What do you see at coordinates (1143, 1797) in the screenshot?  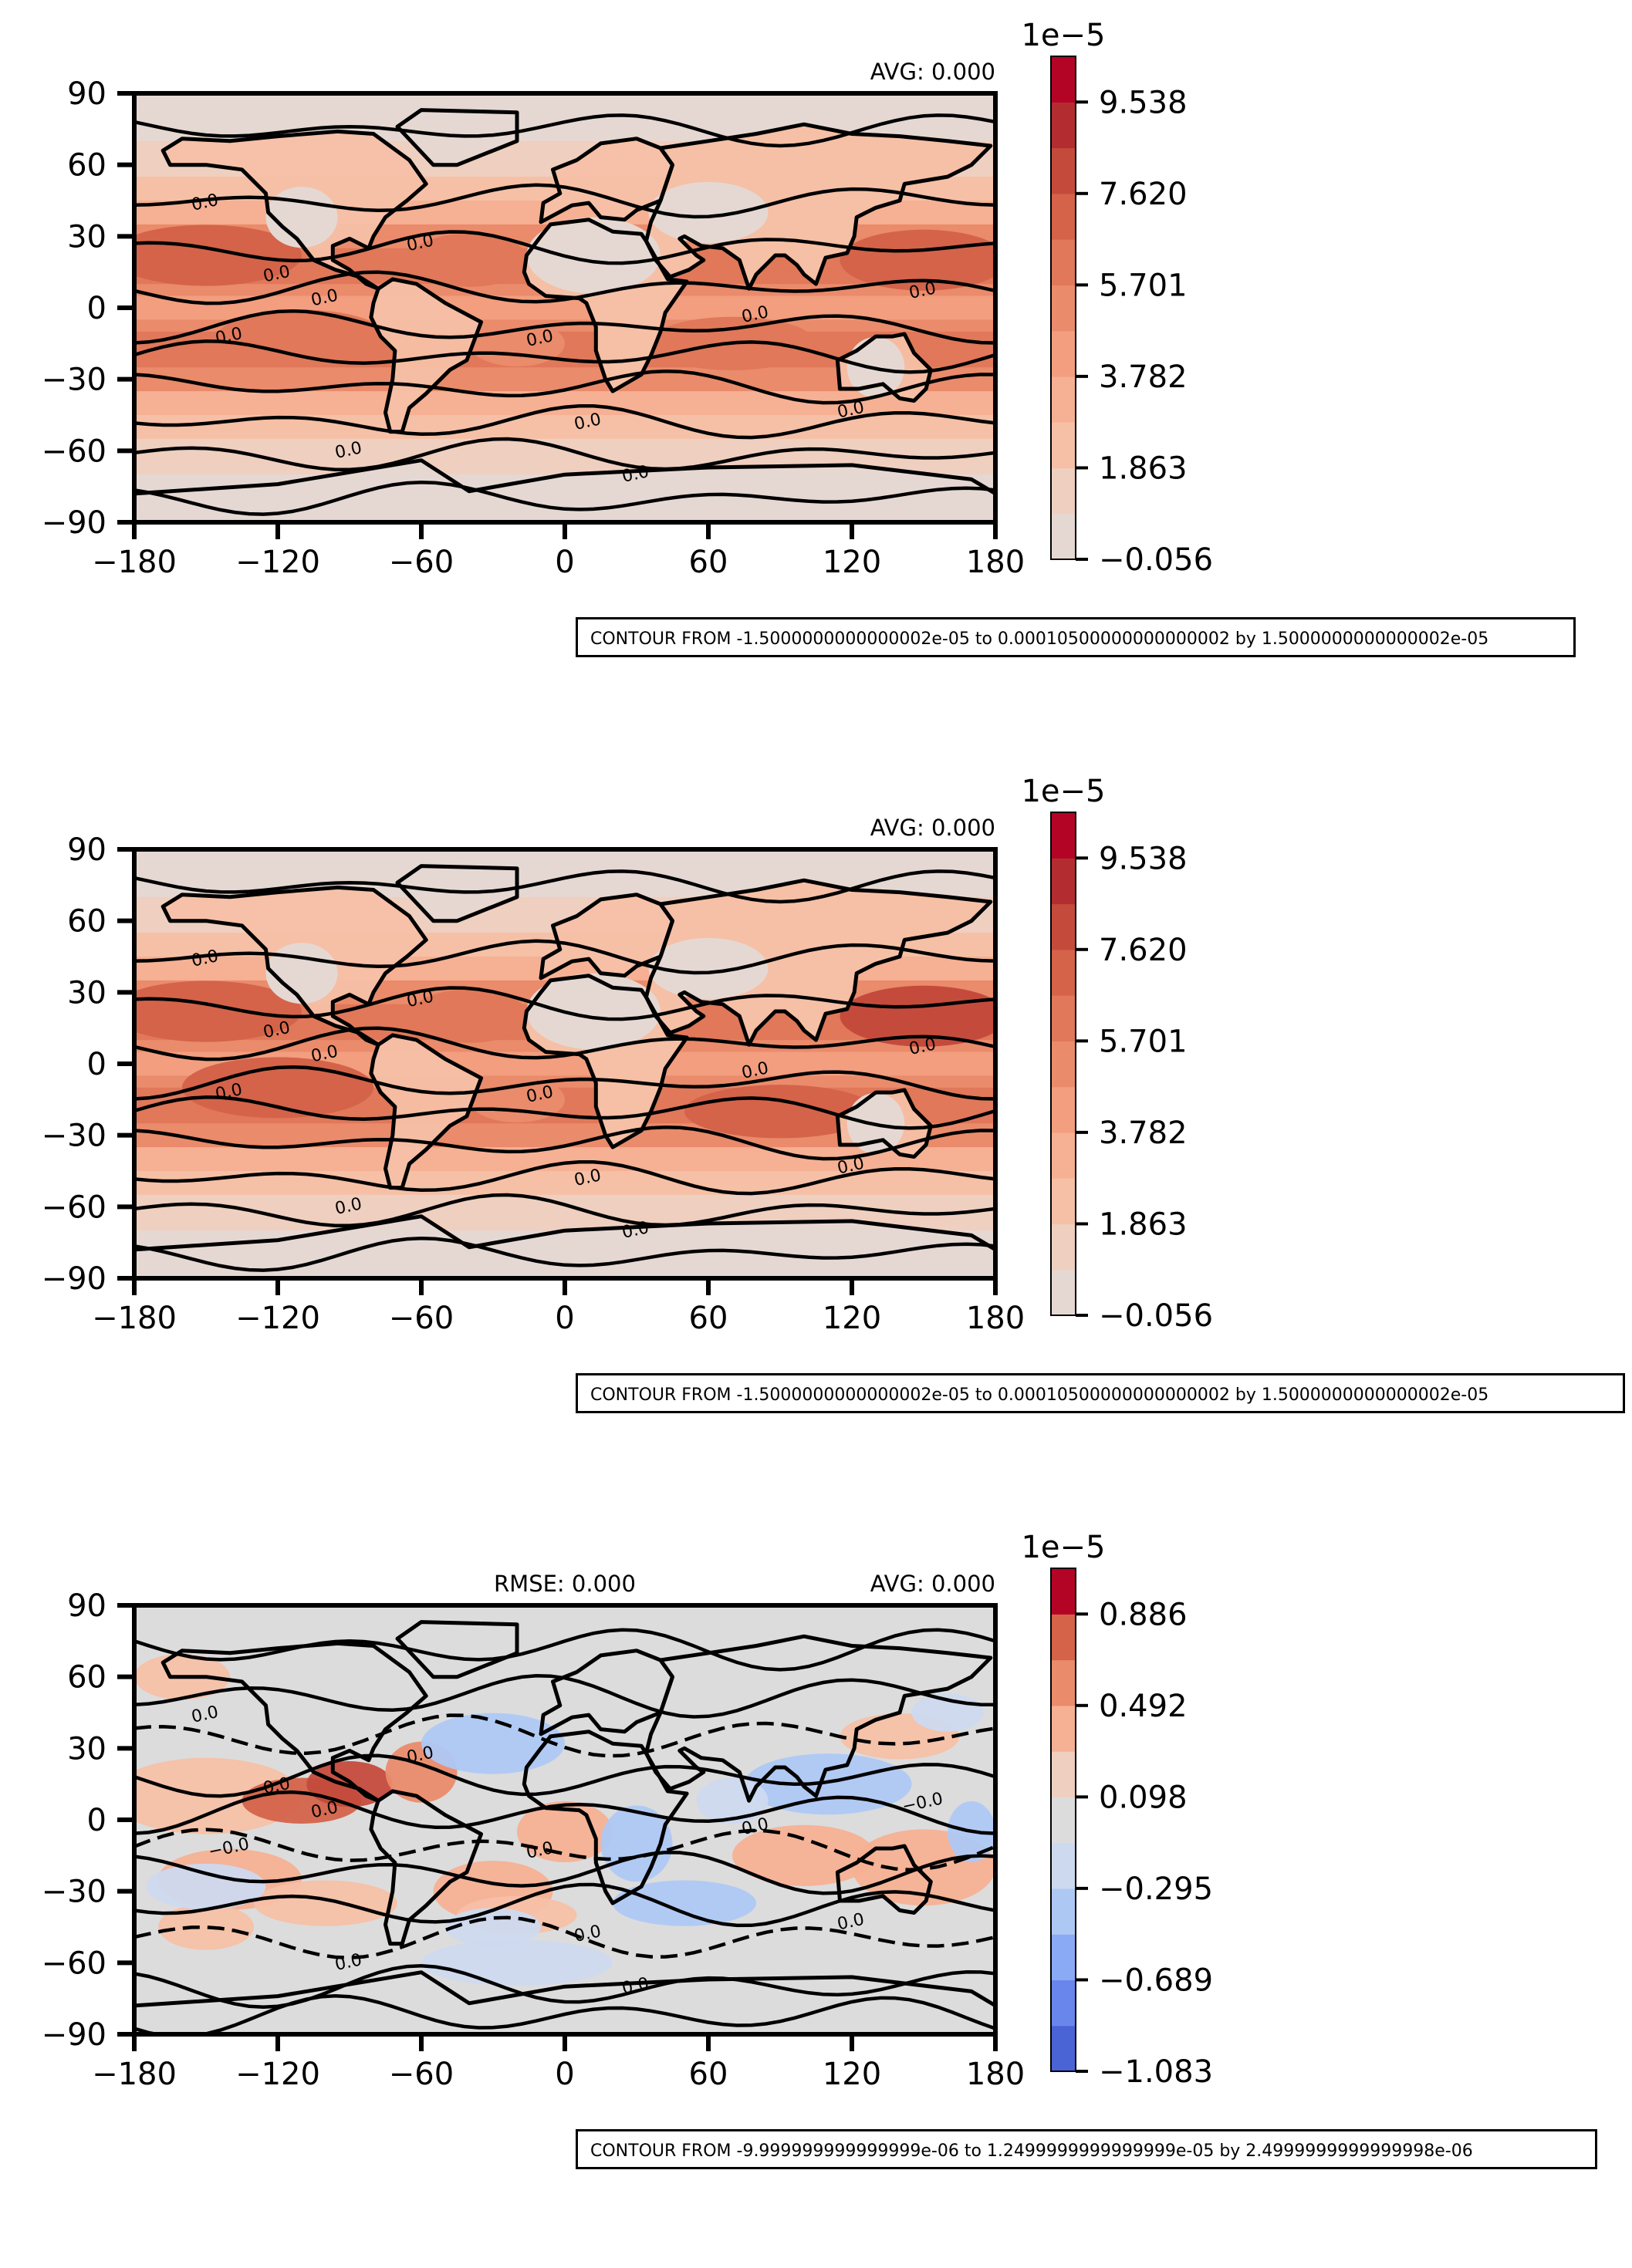 I see `colorbar-tick-label: 0.098` at bounding box center [1143, 1797].